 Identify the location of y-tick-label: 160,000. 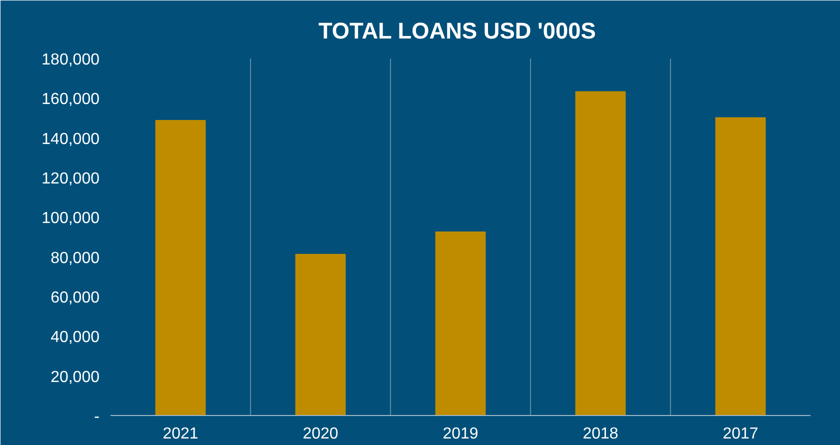
(71, 99).